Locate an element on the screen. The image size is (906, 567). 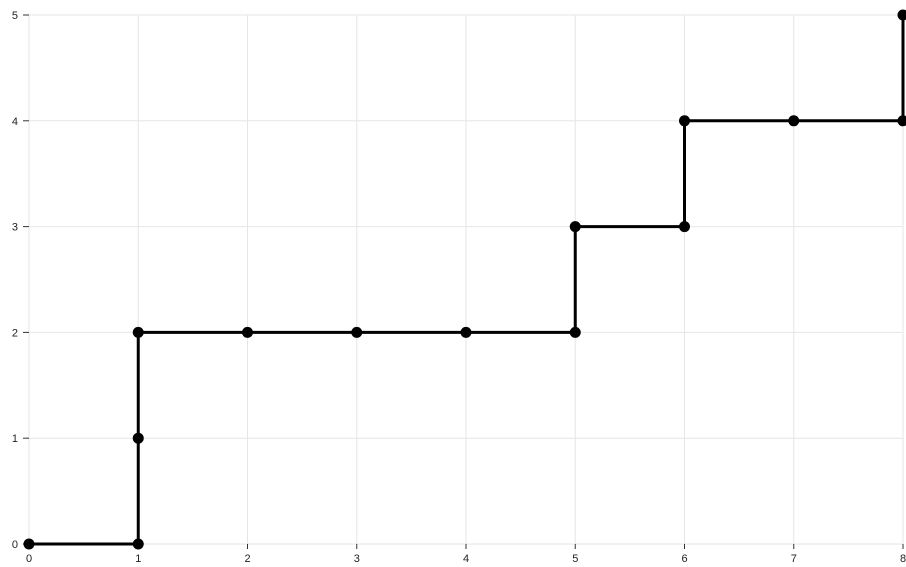
y-axis: 0 1 2 3 4 5 is located at coordinates (20, 280).